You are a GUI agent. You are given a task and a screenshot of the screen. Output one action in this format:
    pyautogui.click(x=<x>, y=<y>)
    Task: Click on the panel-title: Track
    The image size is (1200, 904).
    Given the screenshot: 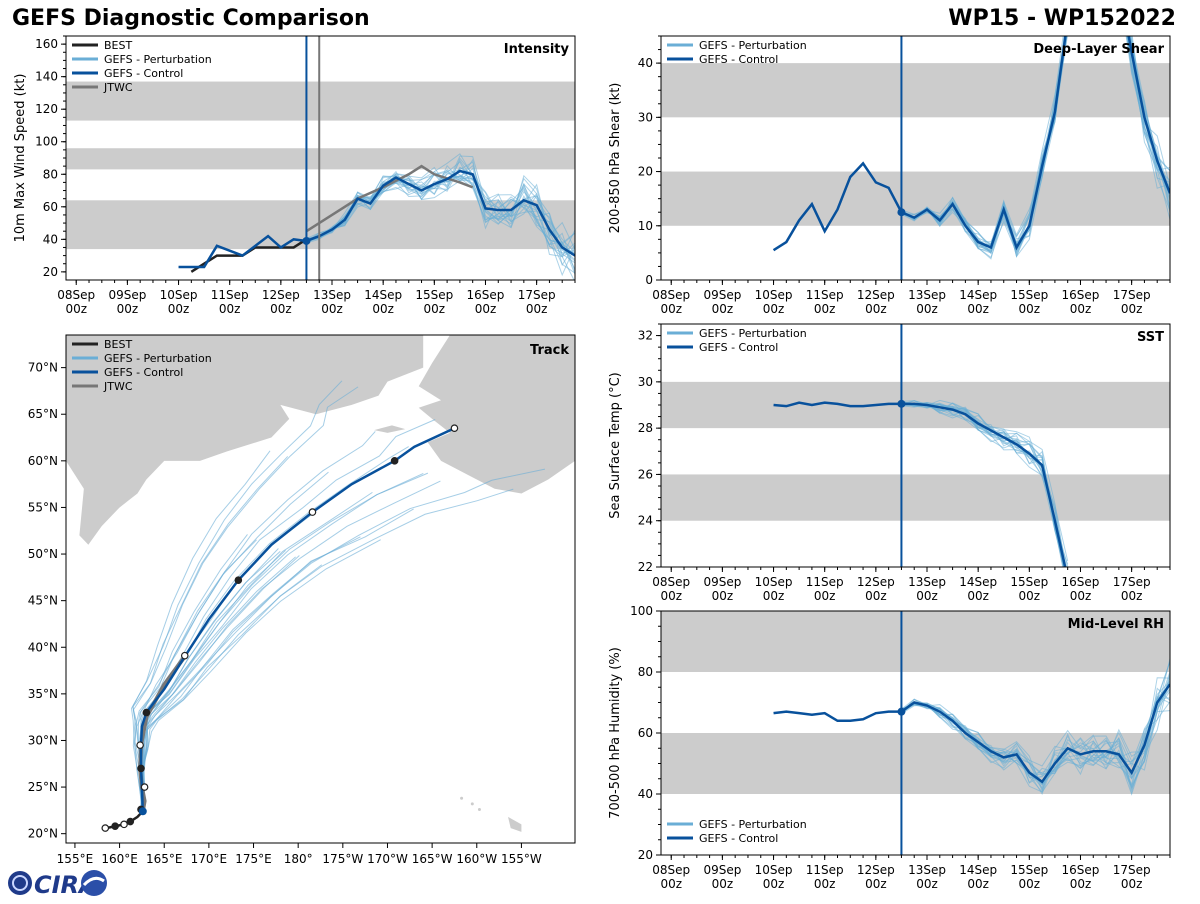 What is the action you would take?
    pyautogui.click(x=549, y=350)
    